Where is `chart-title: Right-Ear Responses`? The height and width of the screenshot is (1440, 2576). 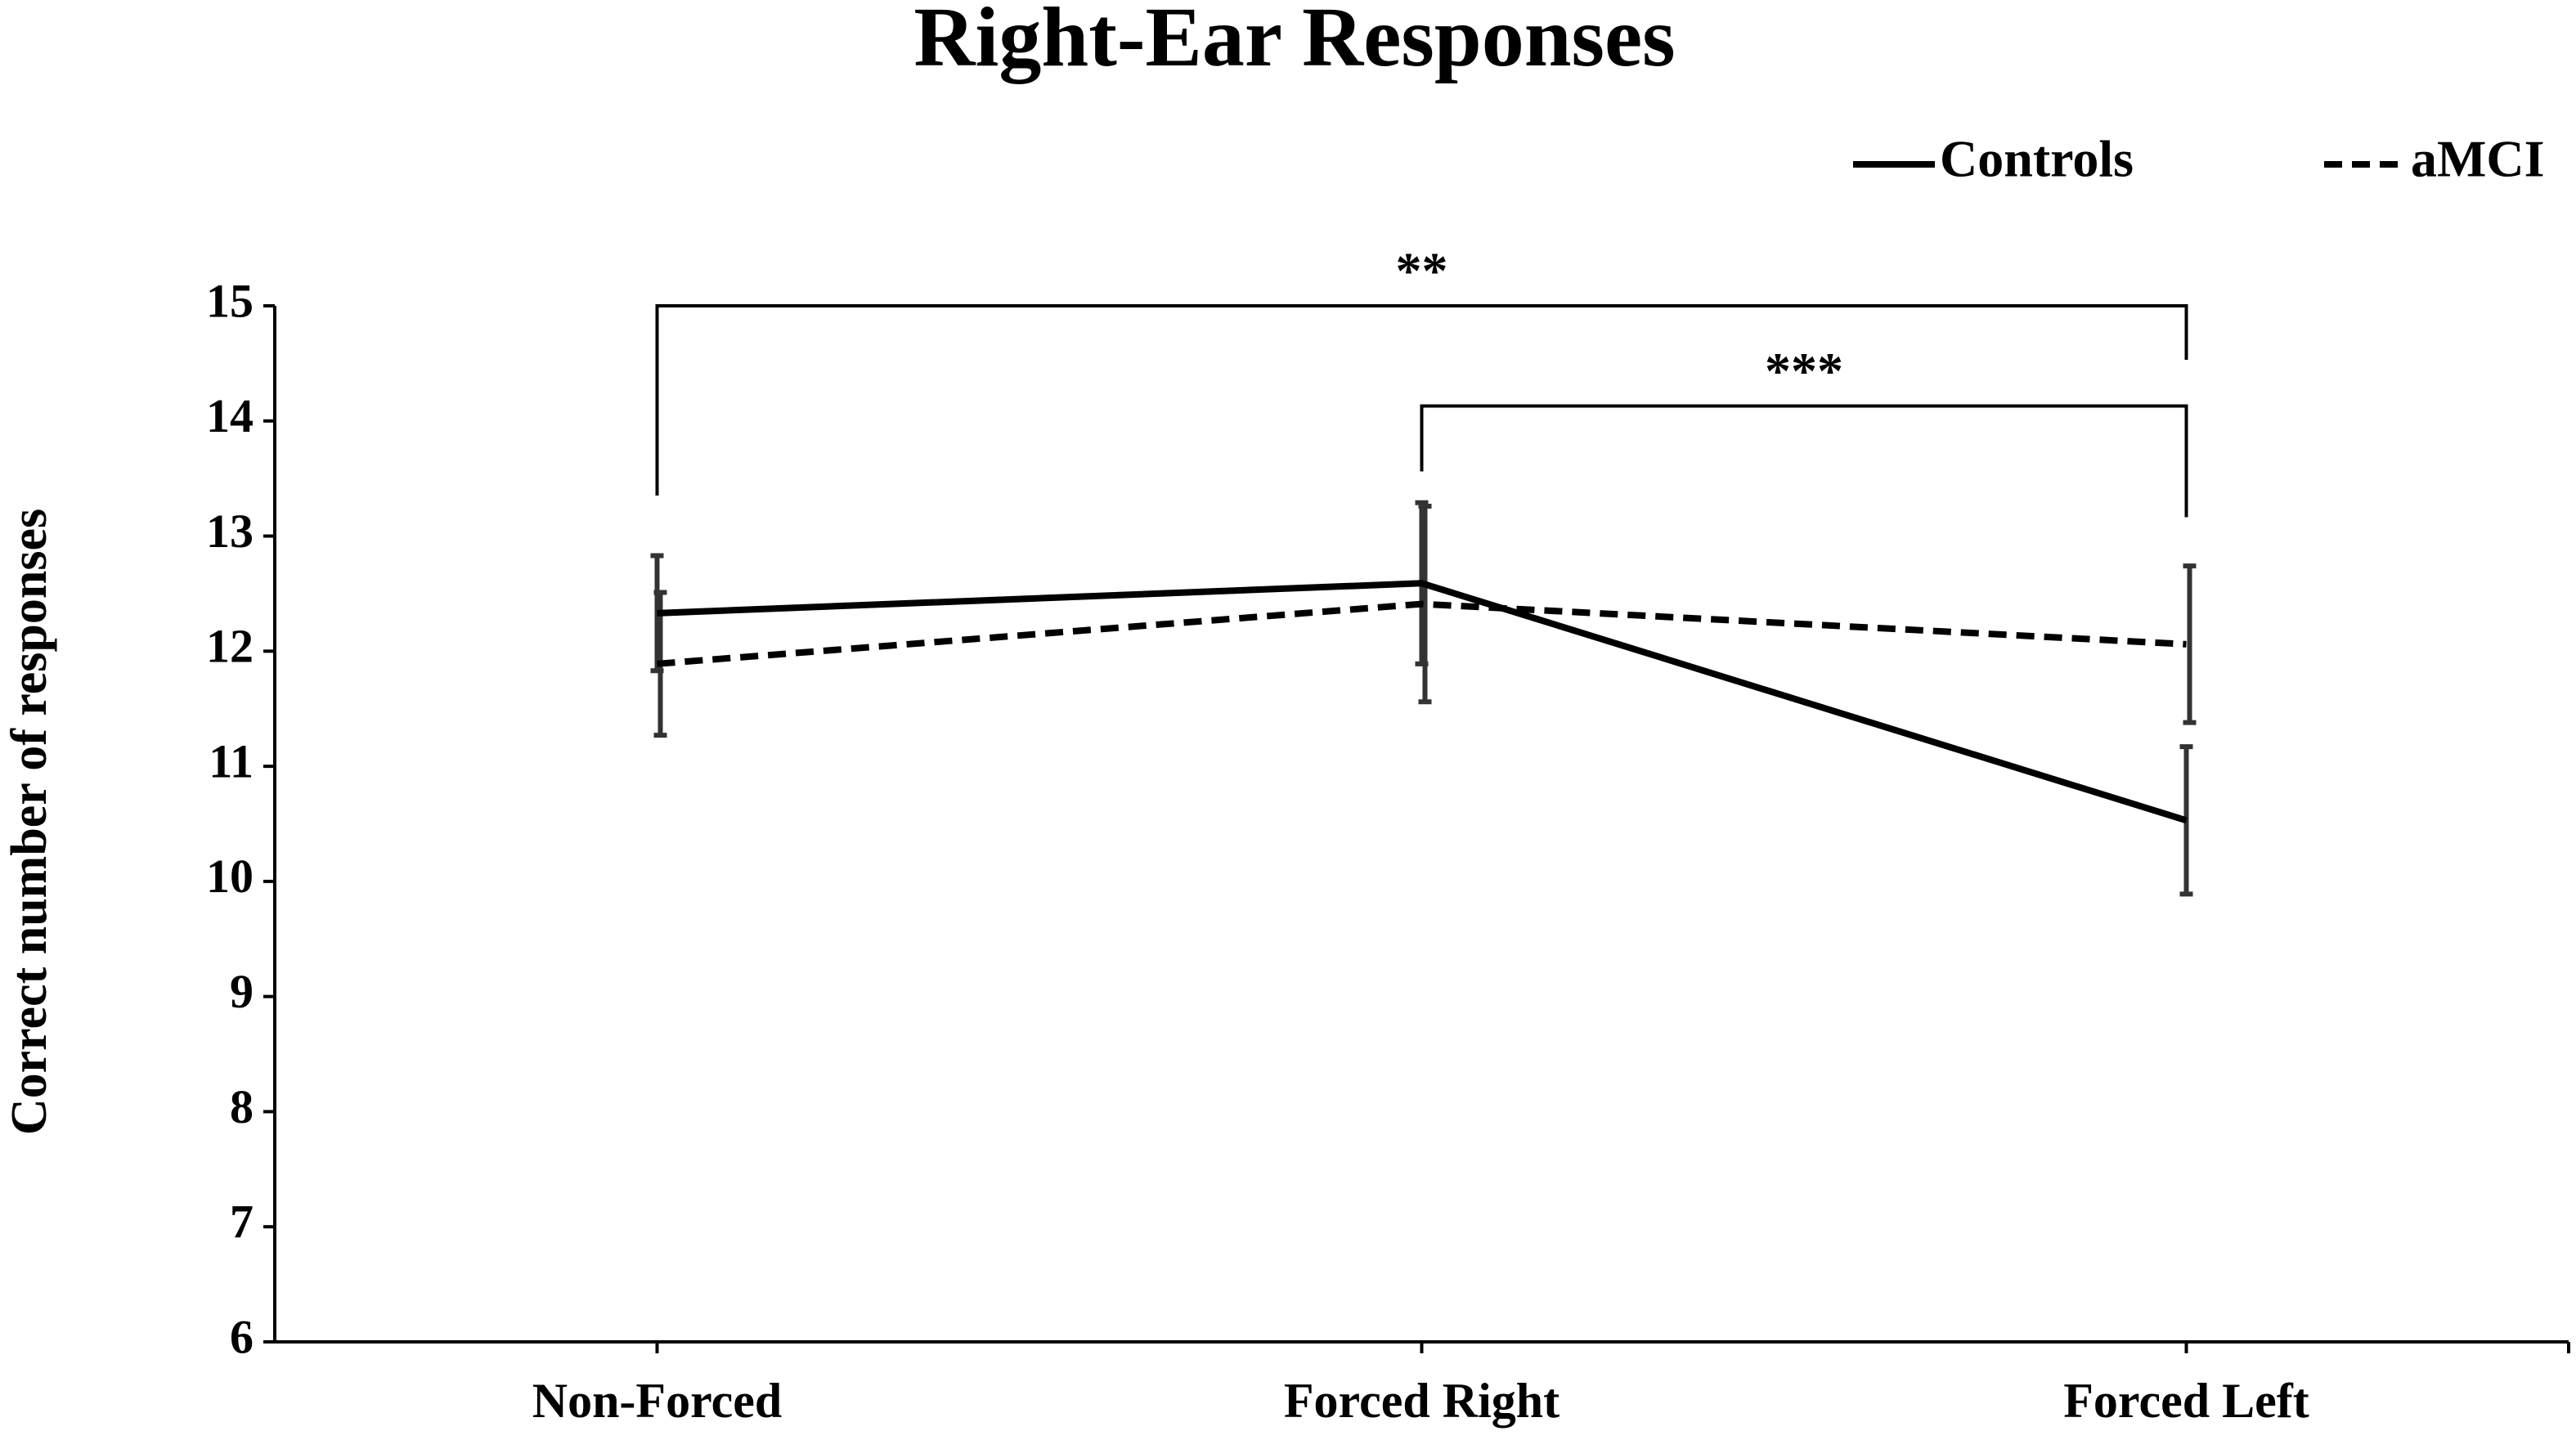 chart-title: Right-Ear Responses is located at coordinates (1294, 42).